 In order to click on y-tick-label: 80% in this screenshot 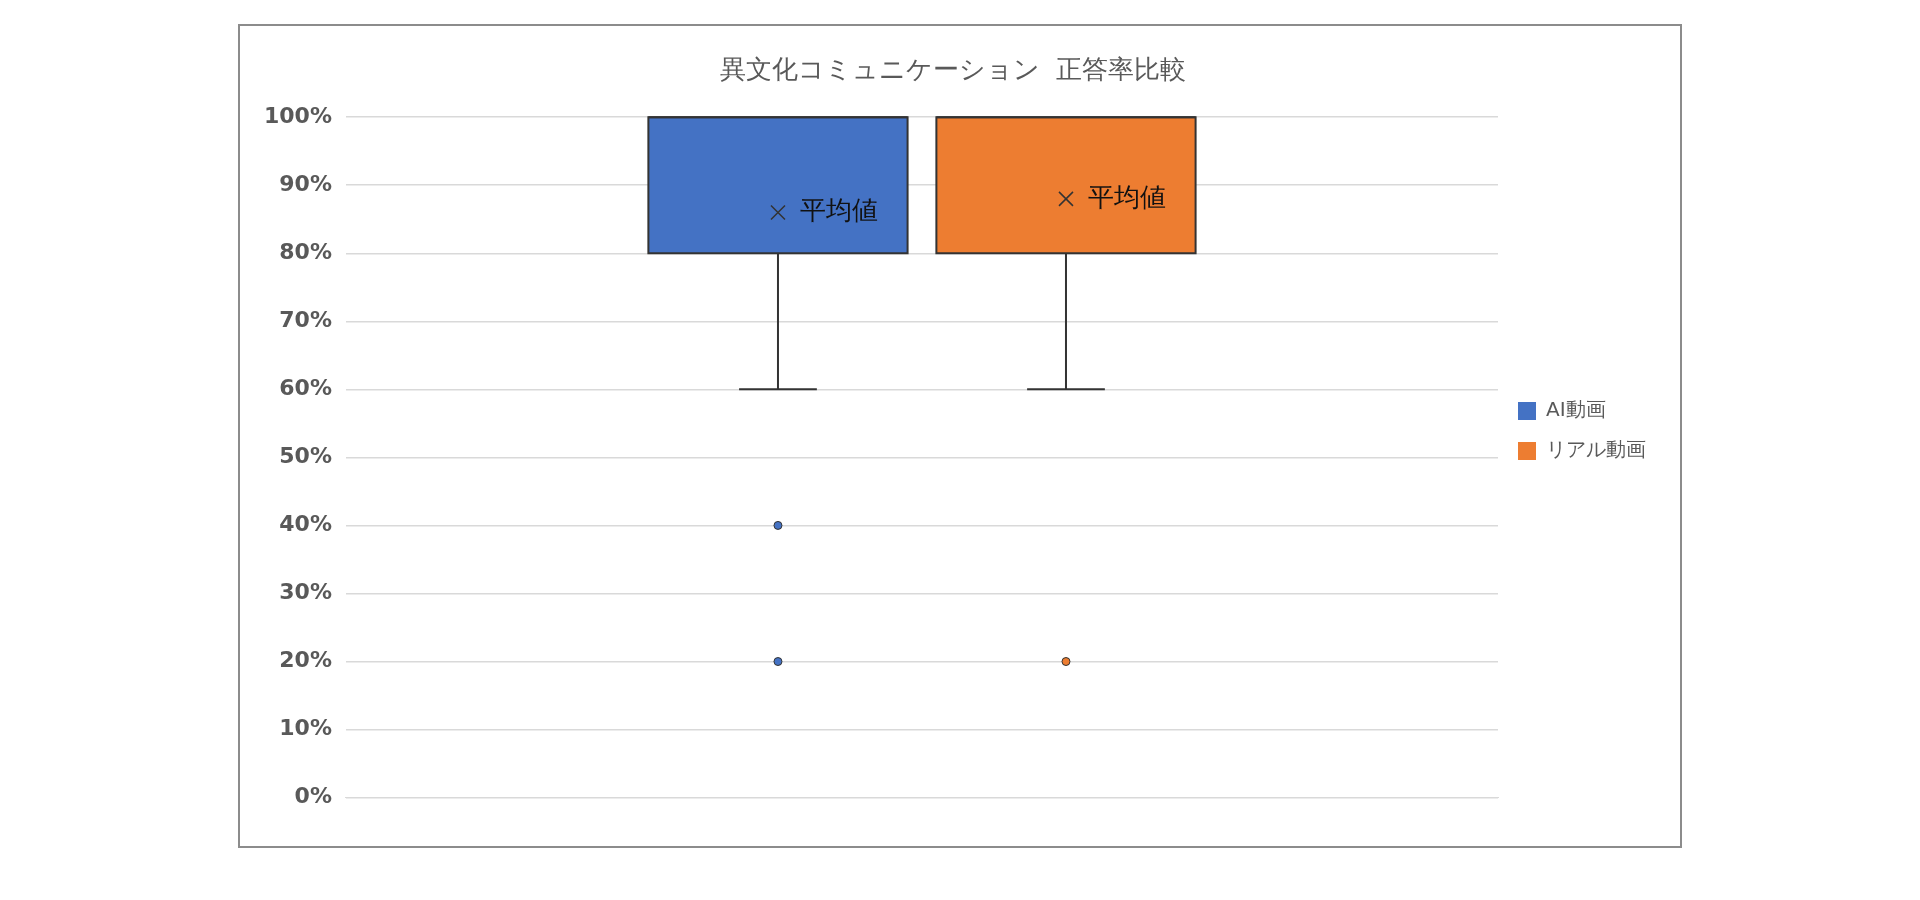, I will do `click(305, 251)`.